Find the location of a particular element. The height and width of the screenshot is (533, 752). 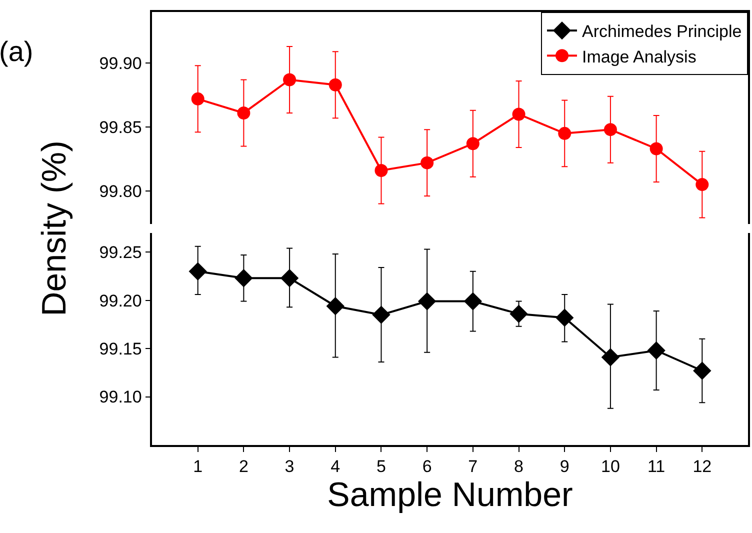

y-axis-title: Density (%) is located at coordinates (54, 228).